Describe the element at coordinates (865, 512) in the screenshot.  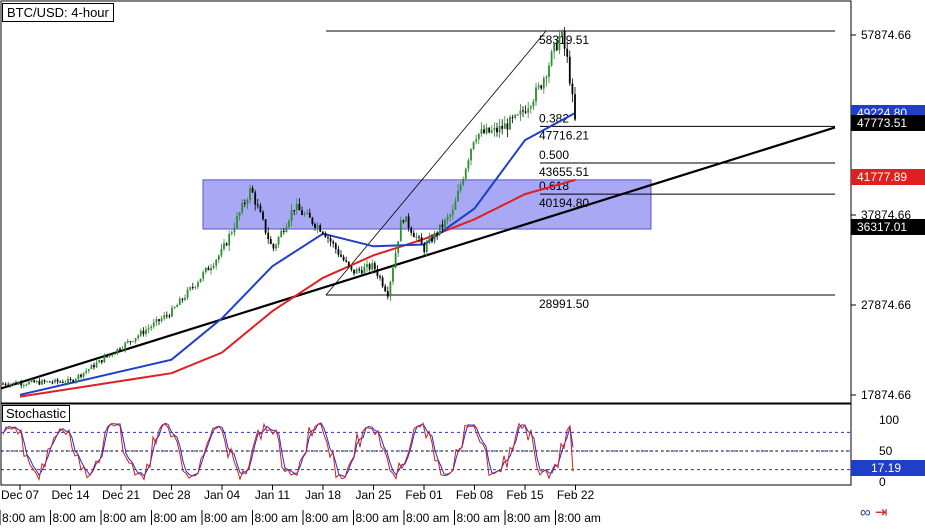
I see `link-icon: ∞` at that location.